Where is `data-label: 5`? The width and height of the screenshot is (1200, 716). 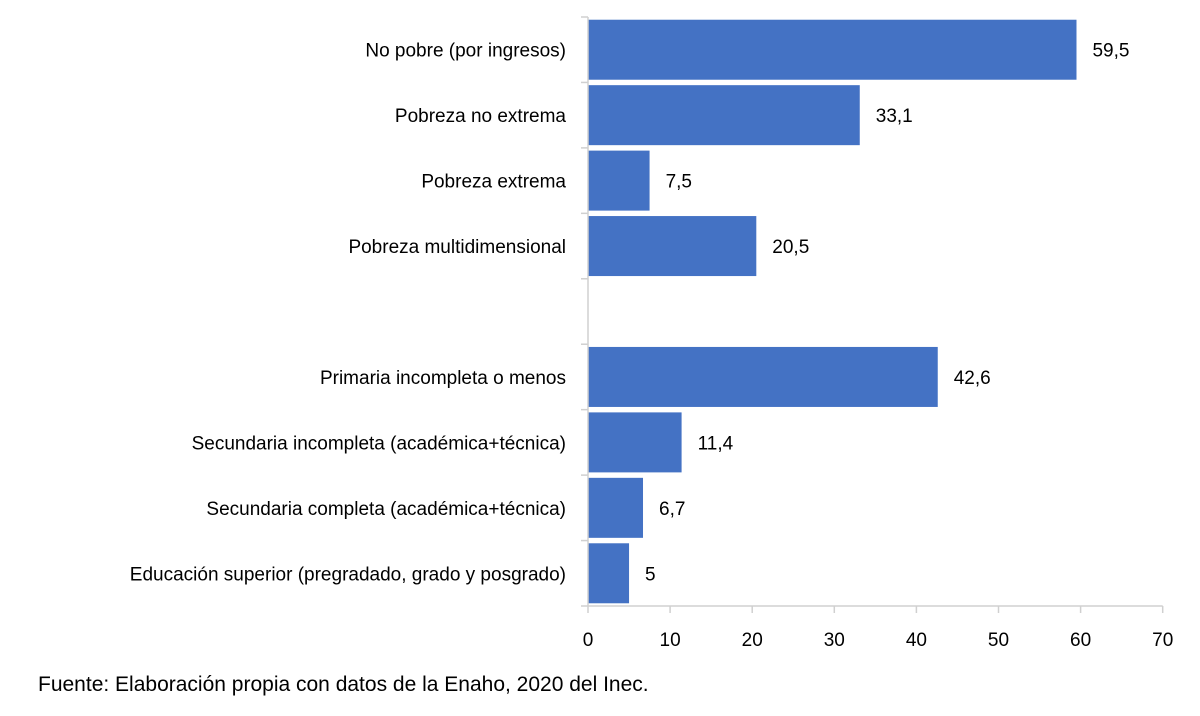 data-label: 5 is located at coordinates (650, 574).